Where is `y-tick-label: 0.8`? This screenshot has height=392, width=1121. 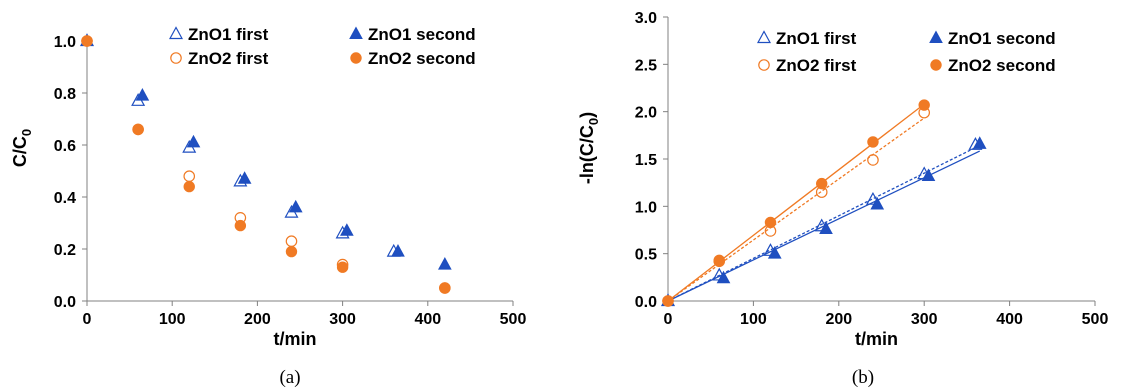 y-tick-label: 0.8 is located at coordinates (65, 94).